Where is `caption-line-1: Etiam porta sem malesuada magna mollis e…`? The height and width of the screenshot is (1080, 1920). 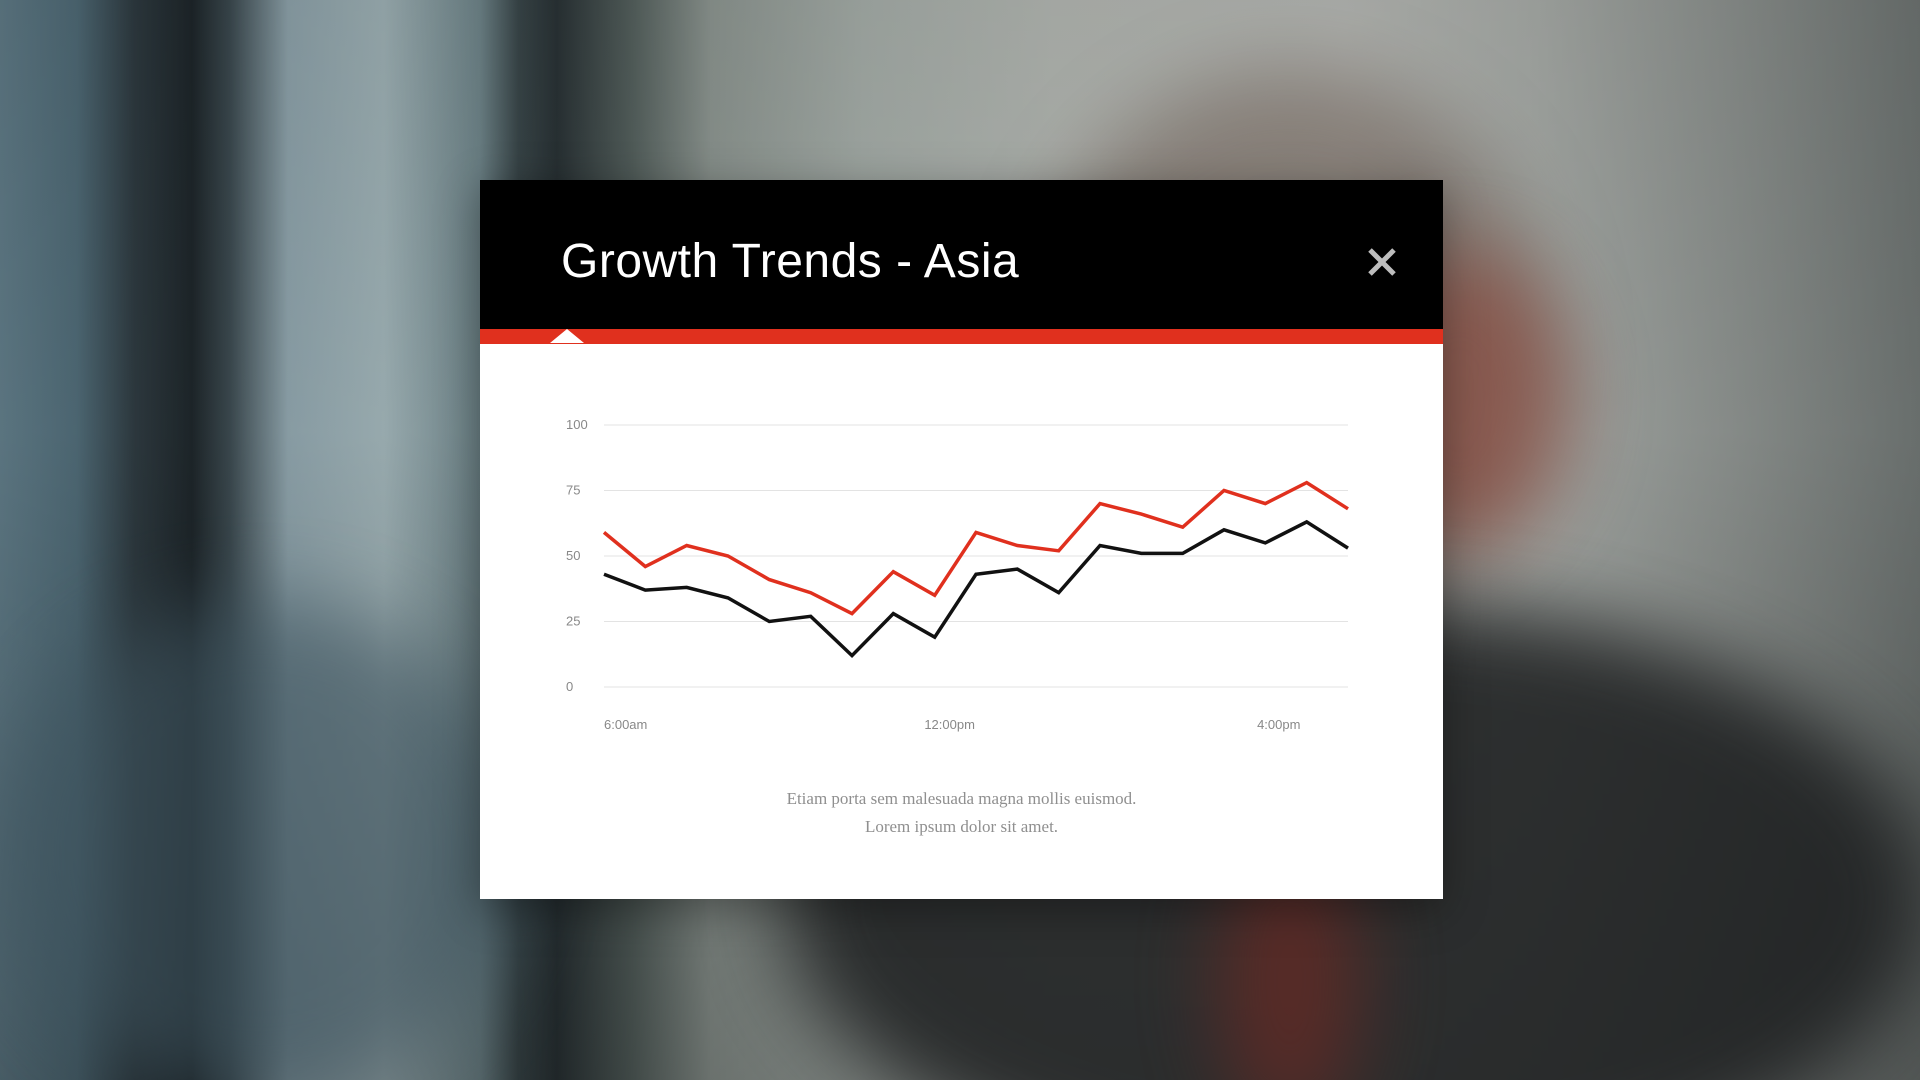
caption-line-1: Etiam porta sem malesuada magna mollis e… is located at coordinates (961, 798).